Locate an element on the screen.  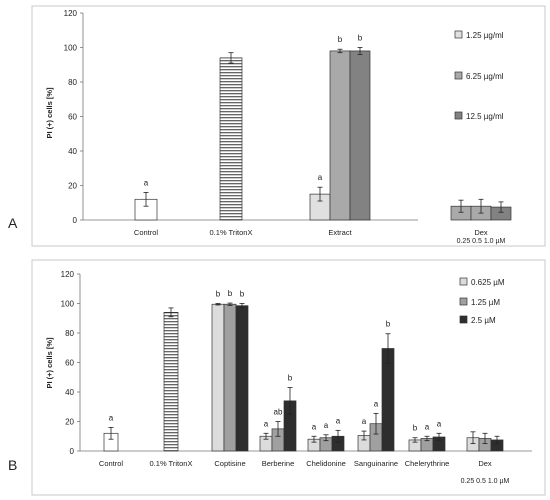
panel-b-label: B is located at coordinates (12, 465).